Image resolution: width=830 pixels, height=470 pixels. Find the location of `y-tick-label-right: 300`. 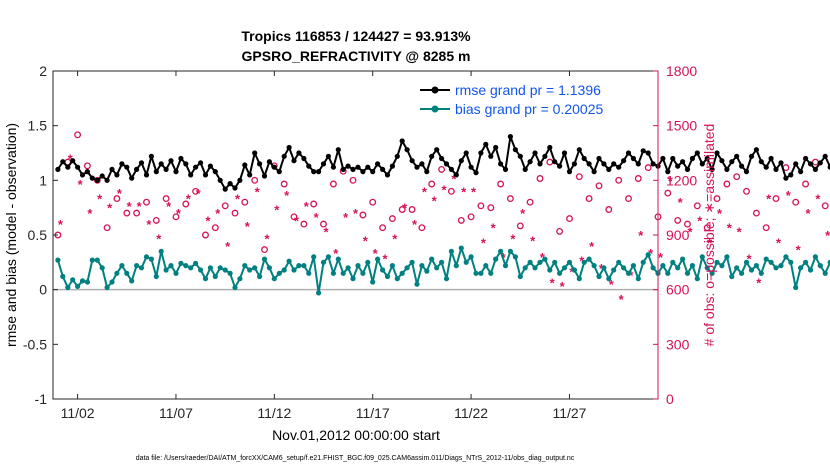

y-tick-label-right: 300 is located at coordinates (678, 344).